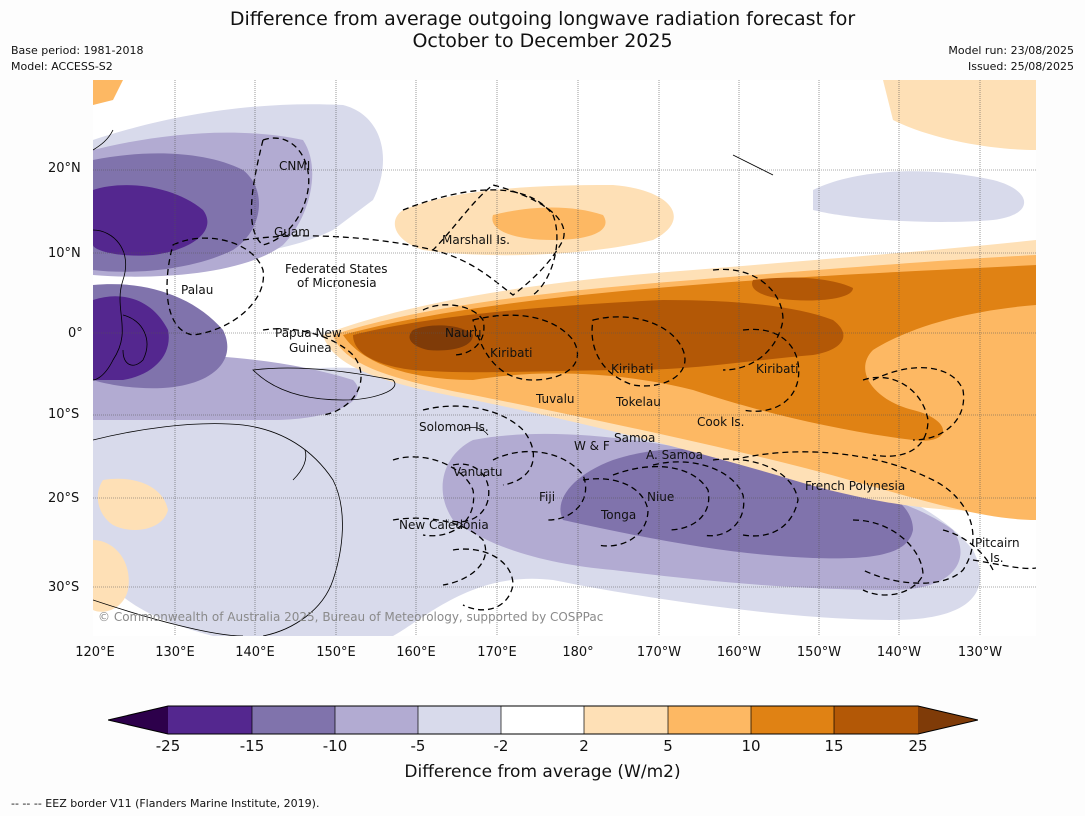 The height and width of the screenshot is (816, 1085). I want to click on label-guam: Guam, so click(292, 232).